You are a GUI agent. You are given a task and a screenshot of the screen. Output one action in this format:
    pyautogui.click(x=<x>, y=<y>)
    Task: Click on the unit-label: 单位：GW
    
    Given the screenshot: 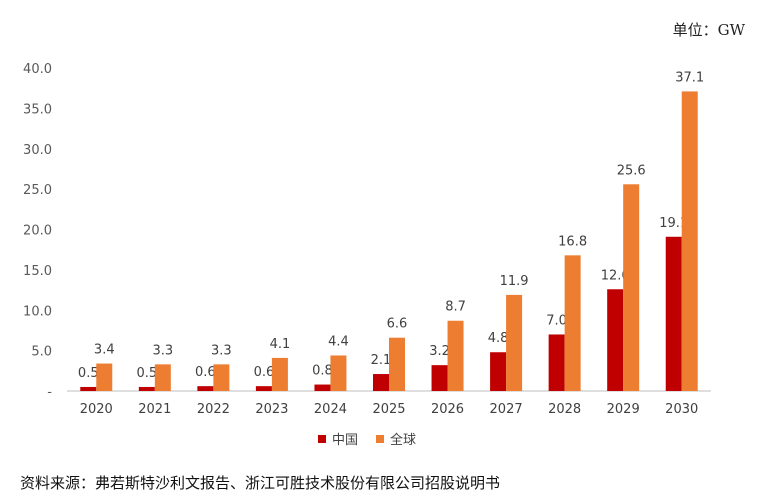 What is the action you would take?
    pyautogui.click(x=708, y=30)
    